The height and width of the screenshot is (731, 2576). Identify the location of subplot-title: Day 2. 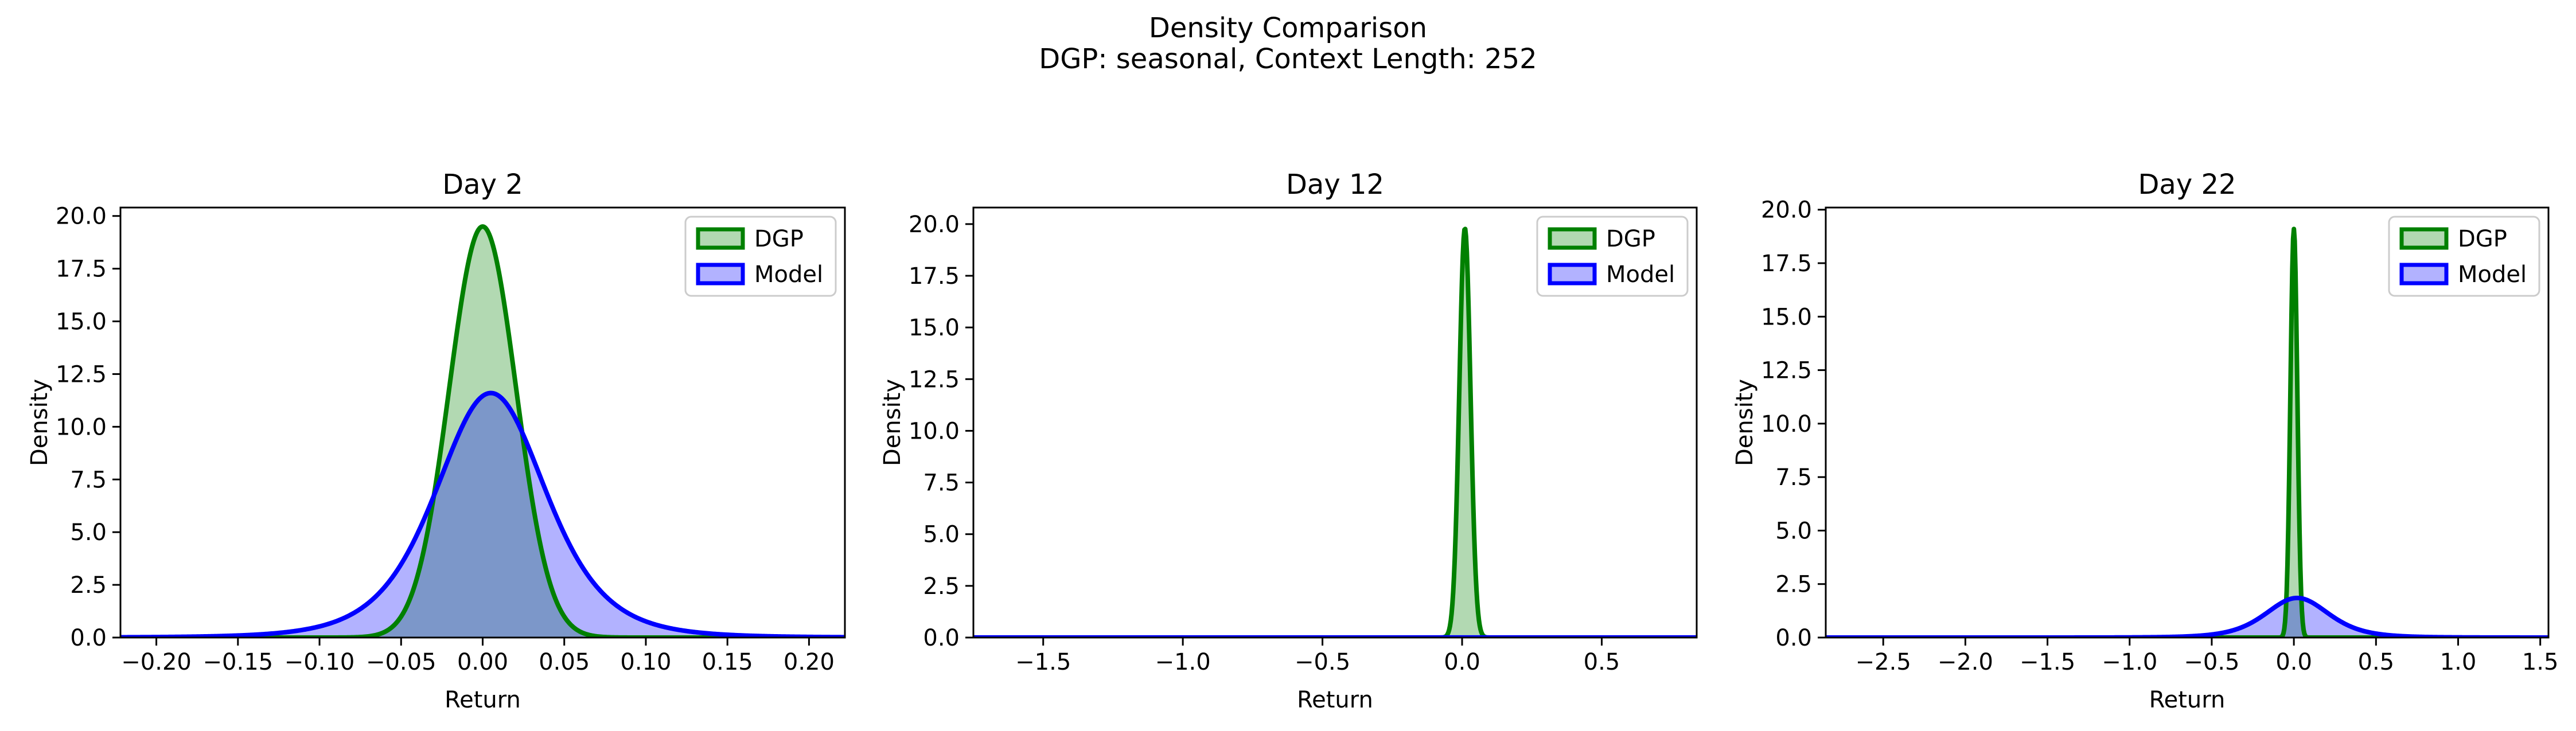
(482, 185).